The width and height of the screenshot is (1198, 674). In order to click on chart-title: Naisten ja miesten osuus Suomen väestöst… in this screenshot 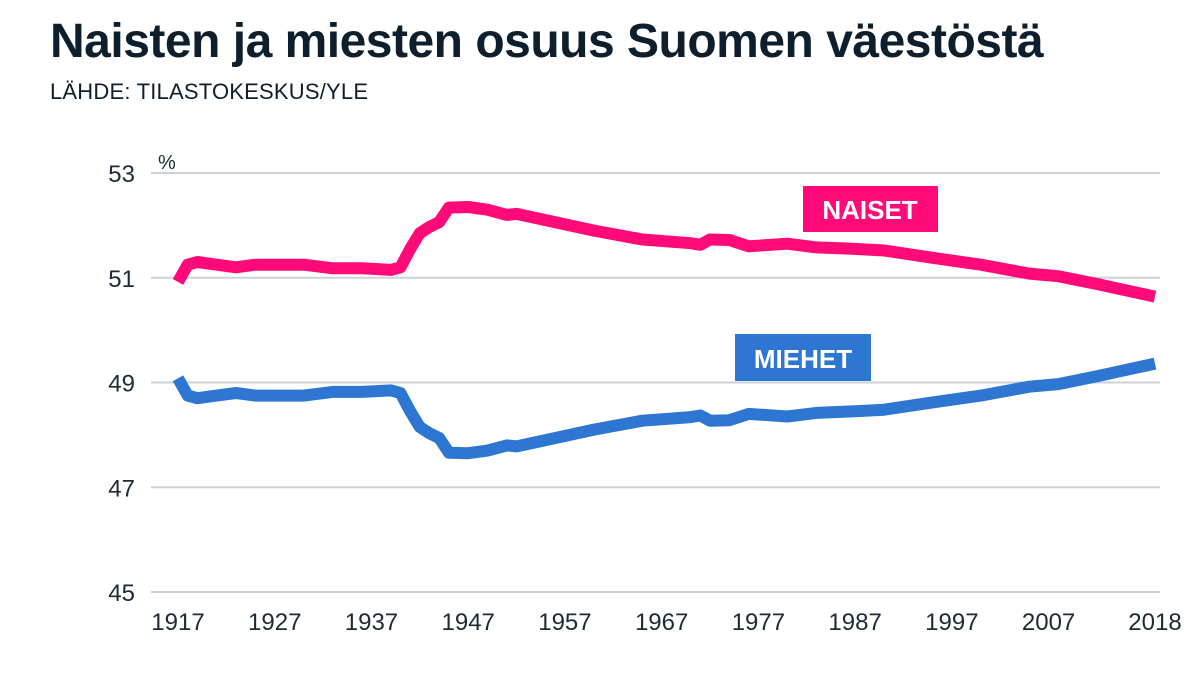, I will do `click(547, 41)`.